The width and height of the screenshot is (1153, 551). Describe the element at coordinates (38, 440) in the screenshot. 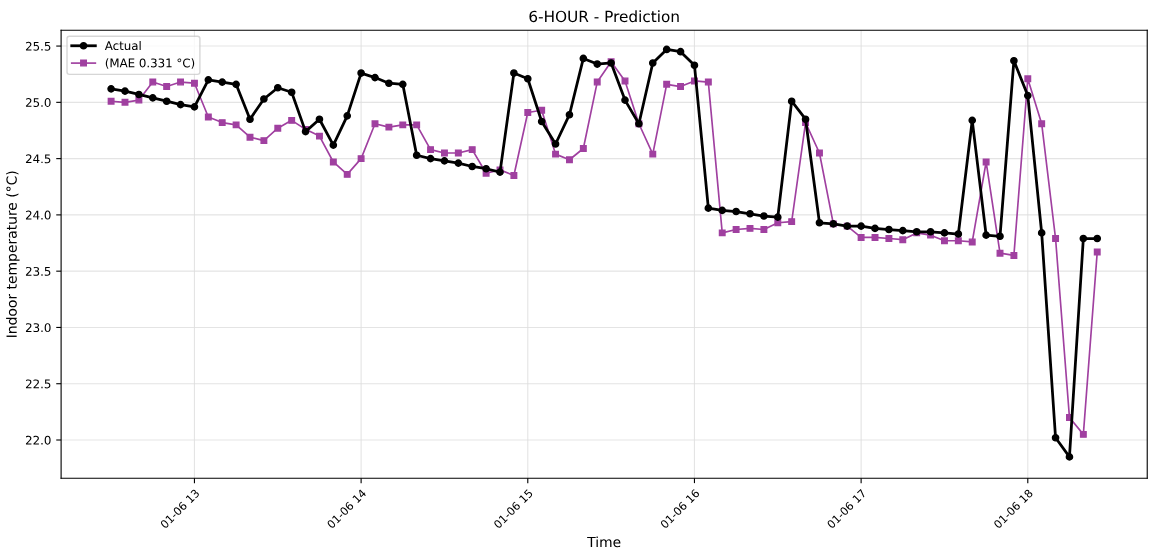

I see `y-tick-label: 22.0` at that location.